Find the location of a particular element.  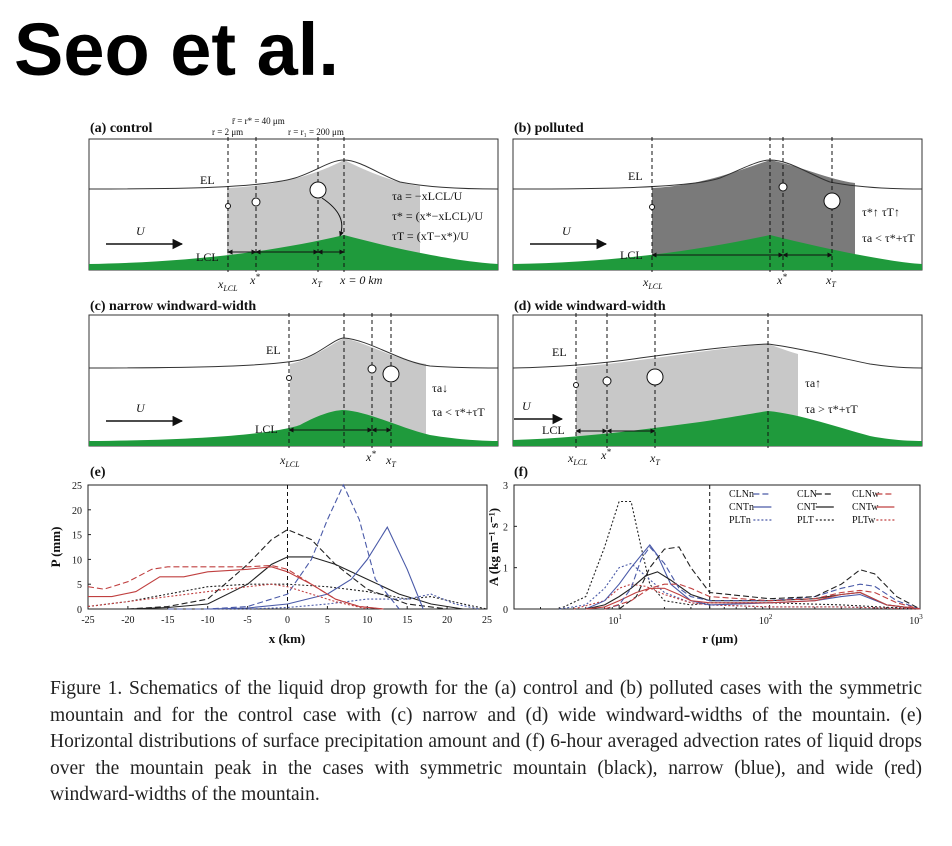

x-tick-label: 10¹ is located at coordinates (615, 620).